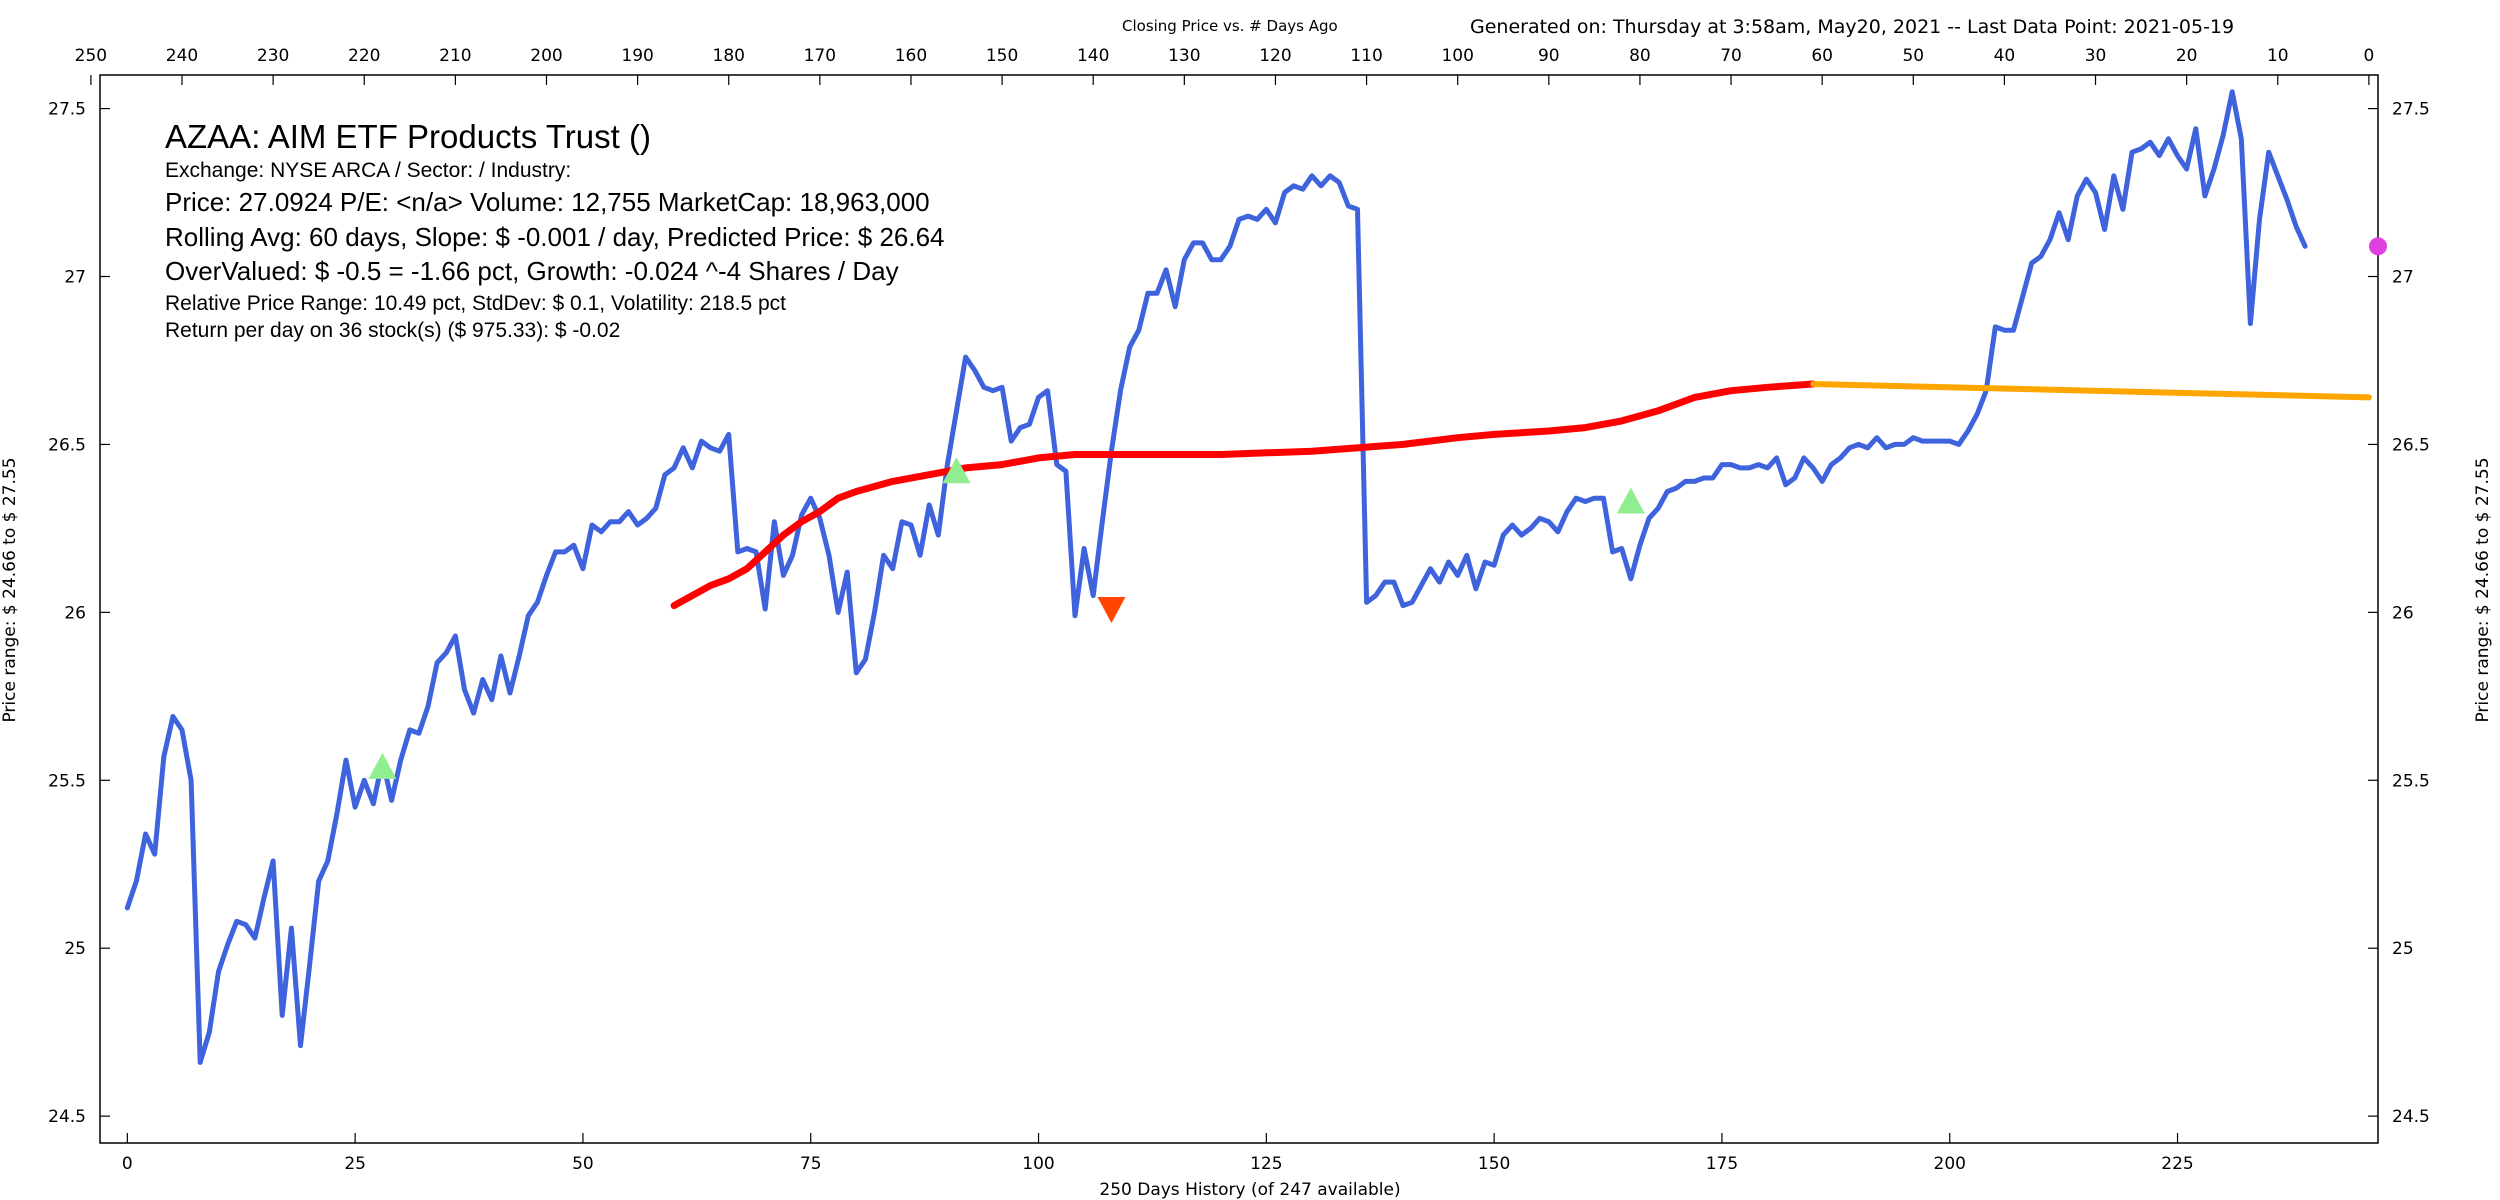  Describe the element at coordinates (1184, 56) in the screenshot. I see `top-tick-label: 130` at that location.